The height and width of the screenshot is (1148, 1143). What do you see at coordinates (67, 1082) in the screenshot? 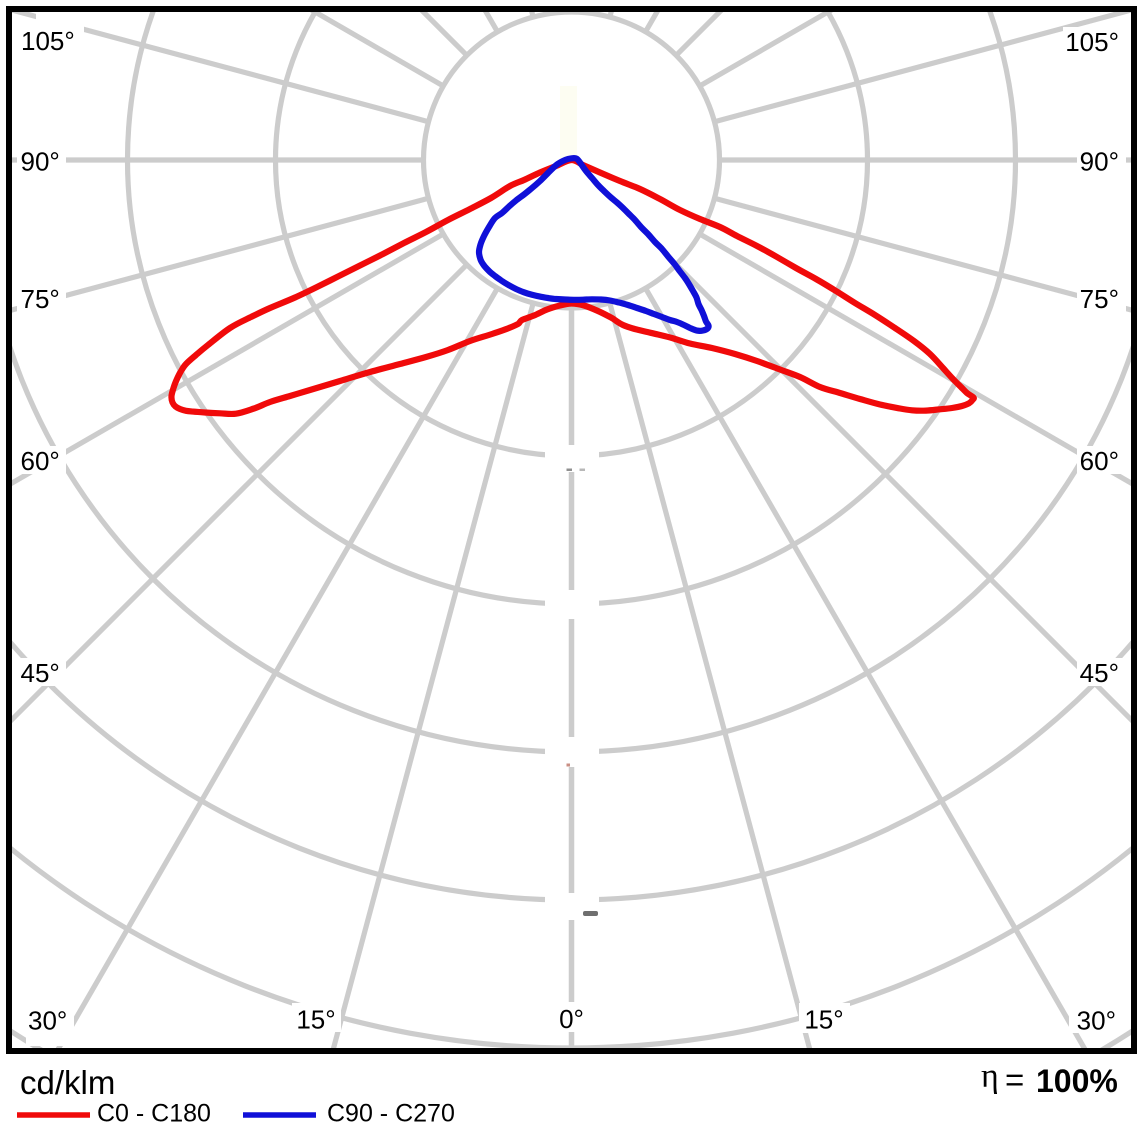
I see `svg-text: cd/klm` at bounding box center [67, 1082].